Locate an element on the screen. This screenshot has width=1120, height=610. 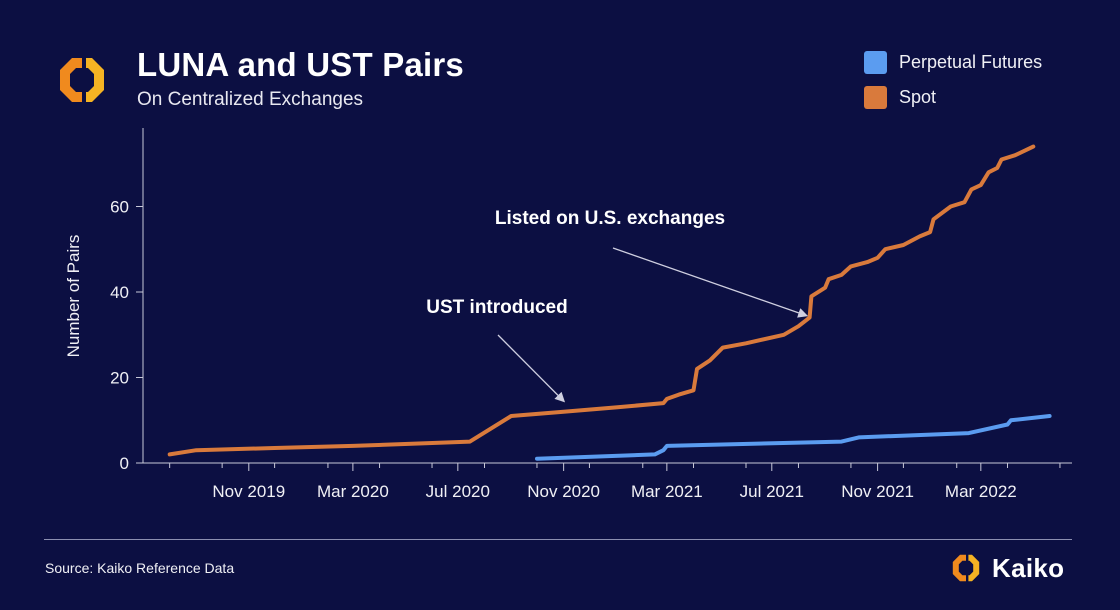
y-tick-label-0: 0 is located at coordinates (124, 463).